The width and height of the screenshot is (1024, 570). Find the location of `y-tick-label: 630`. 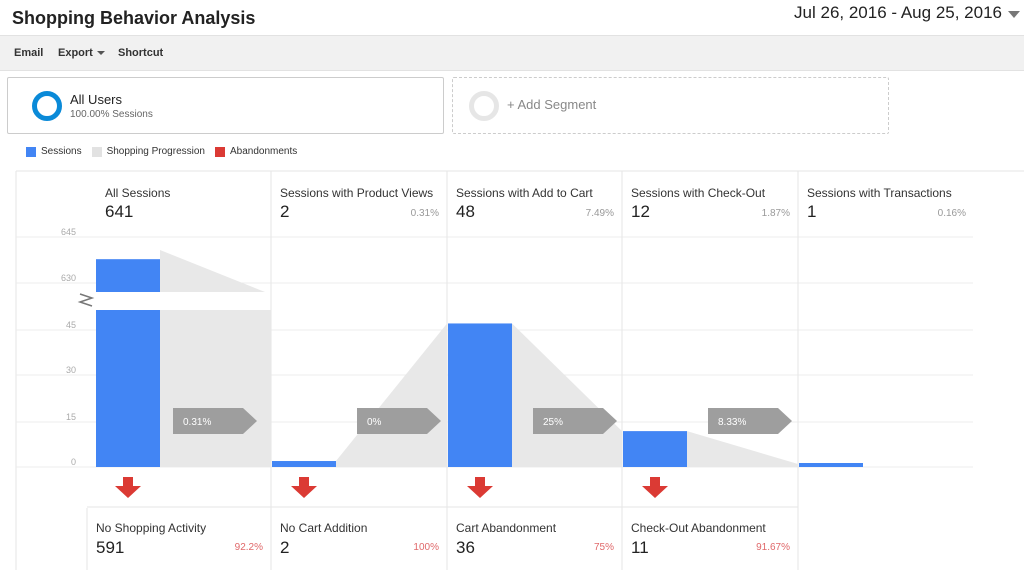

y-tick-label: 630 is located at coordinates (68, 278).